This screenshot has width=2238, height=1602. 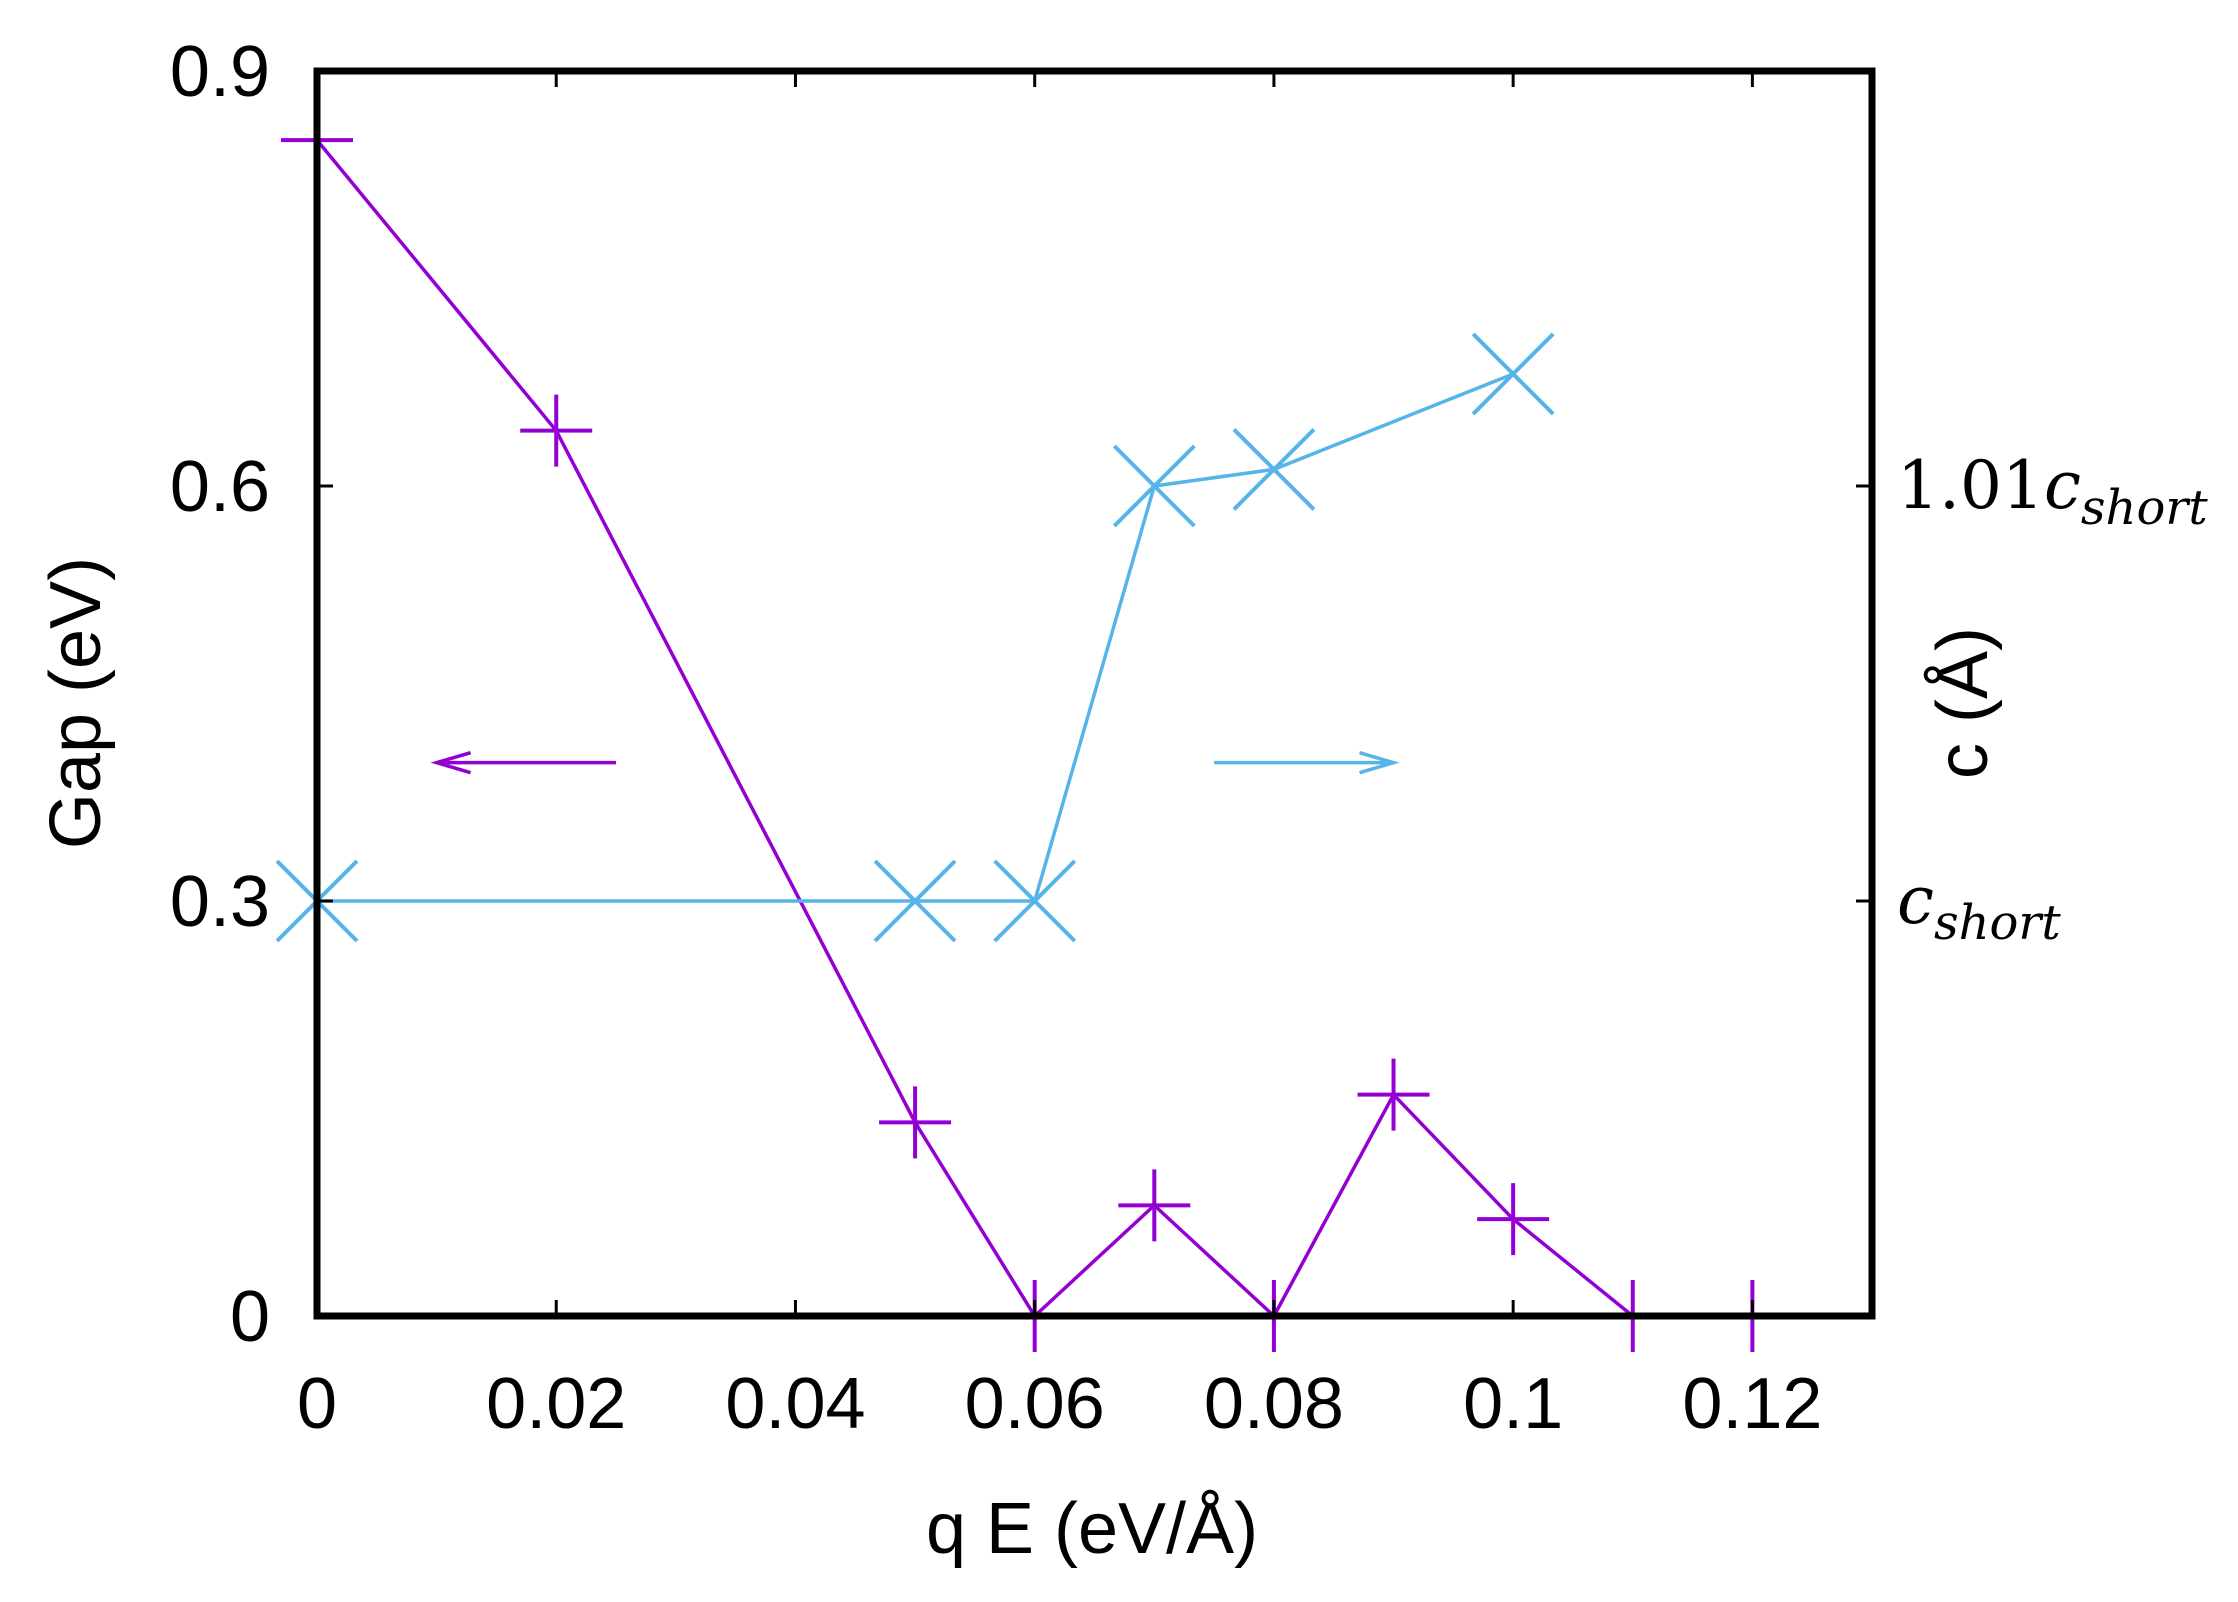 What do you see at coordinates (1979, 906) in the screenshot?
I see `y2-tick-label: cshort` at bounding box center [1979, 906].